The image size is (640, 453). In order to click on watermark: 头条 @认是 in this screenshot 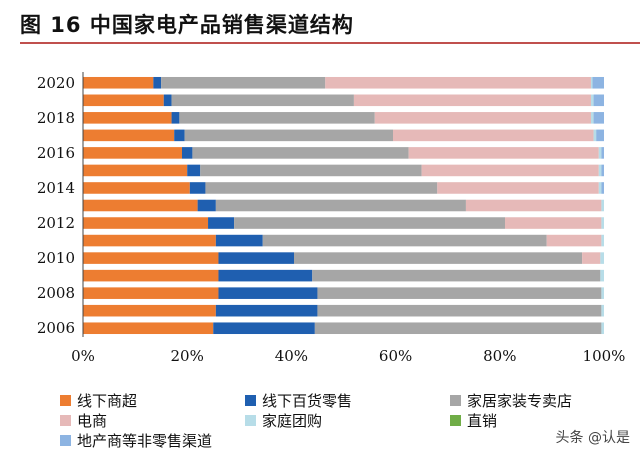, I will do `click(592, 438)`.